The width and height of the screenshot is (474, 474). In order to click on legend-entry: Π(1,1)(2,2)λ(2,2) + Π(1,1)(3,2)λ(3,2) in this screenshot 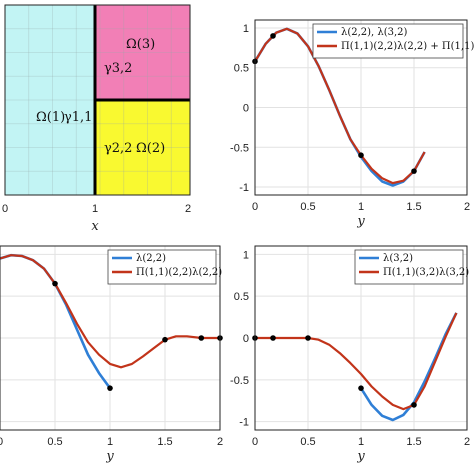, I will do `click(407, 46)`.